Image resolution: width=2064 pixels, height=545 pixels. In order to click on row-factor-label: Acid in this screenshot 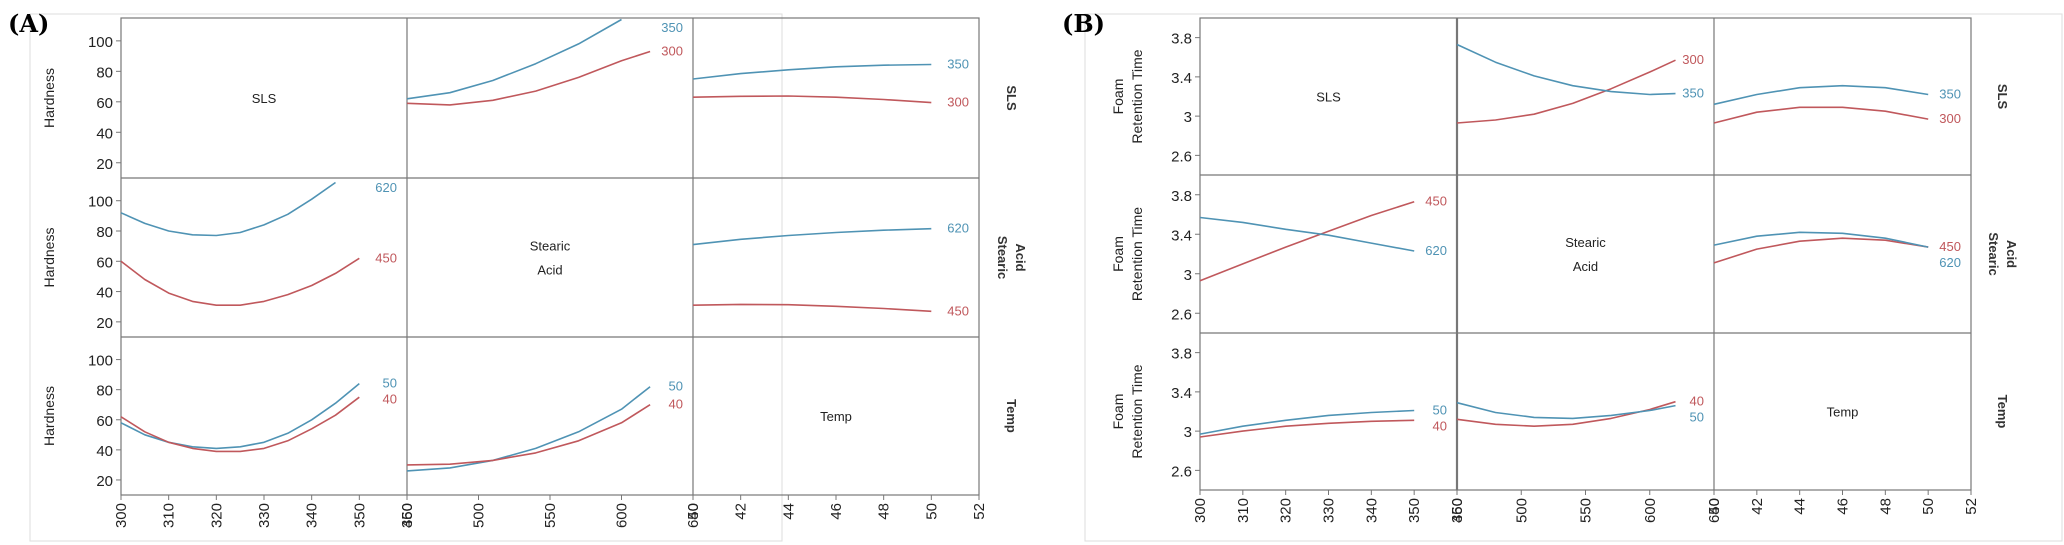, I will do `click(1020, 257)`.